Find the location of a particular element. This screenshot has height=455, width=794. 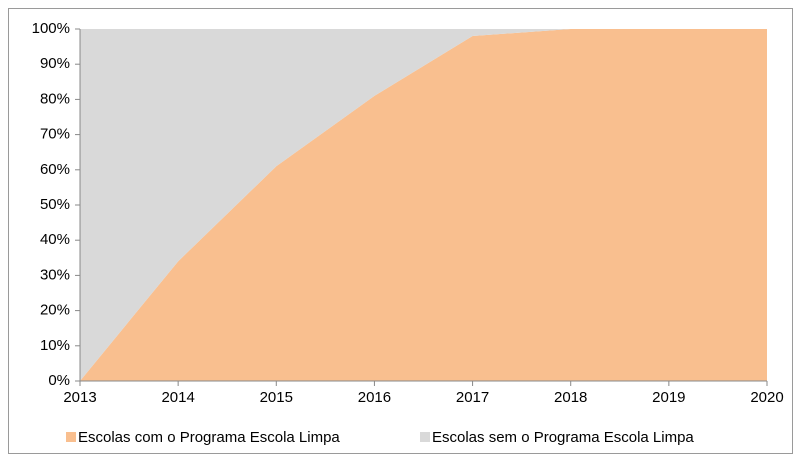

x-tick-label: 2020 is located at coordinates (766, 397).